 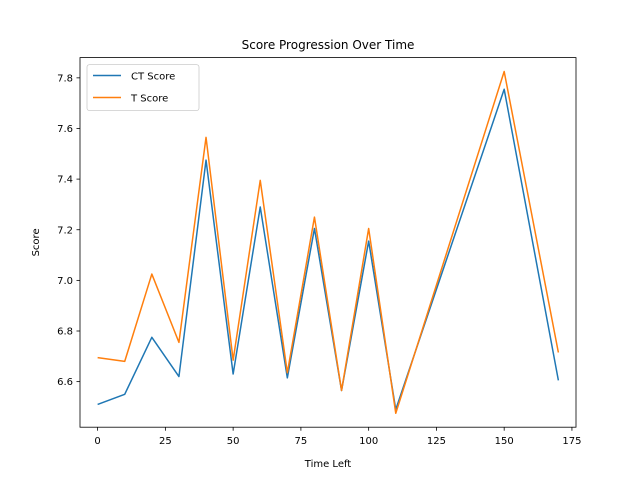 I want to click on x-tick-label: 50, so click(x=233, y=441).